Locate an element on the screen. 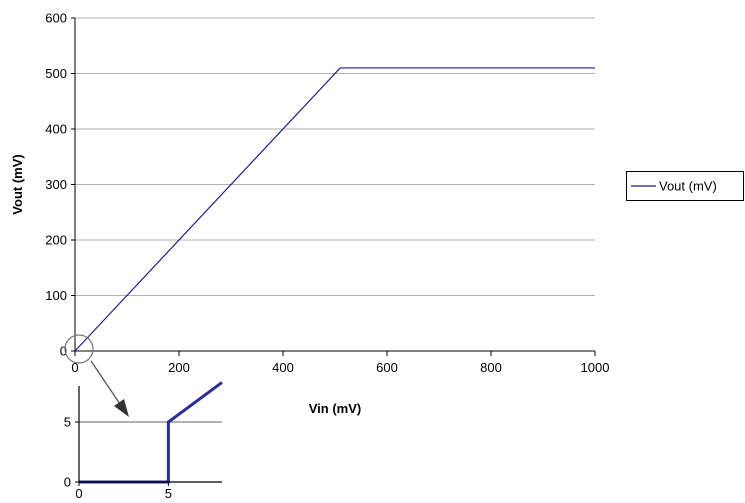 Image resolution: width=745 pixels, height=503 pixels. y-tick-label: 100 is located at coordinates (56, 295).